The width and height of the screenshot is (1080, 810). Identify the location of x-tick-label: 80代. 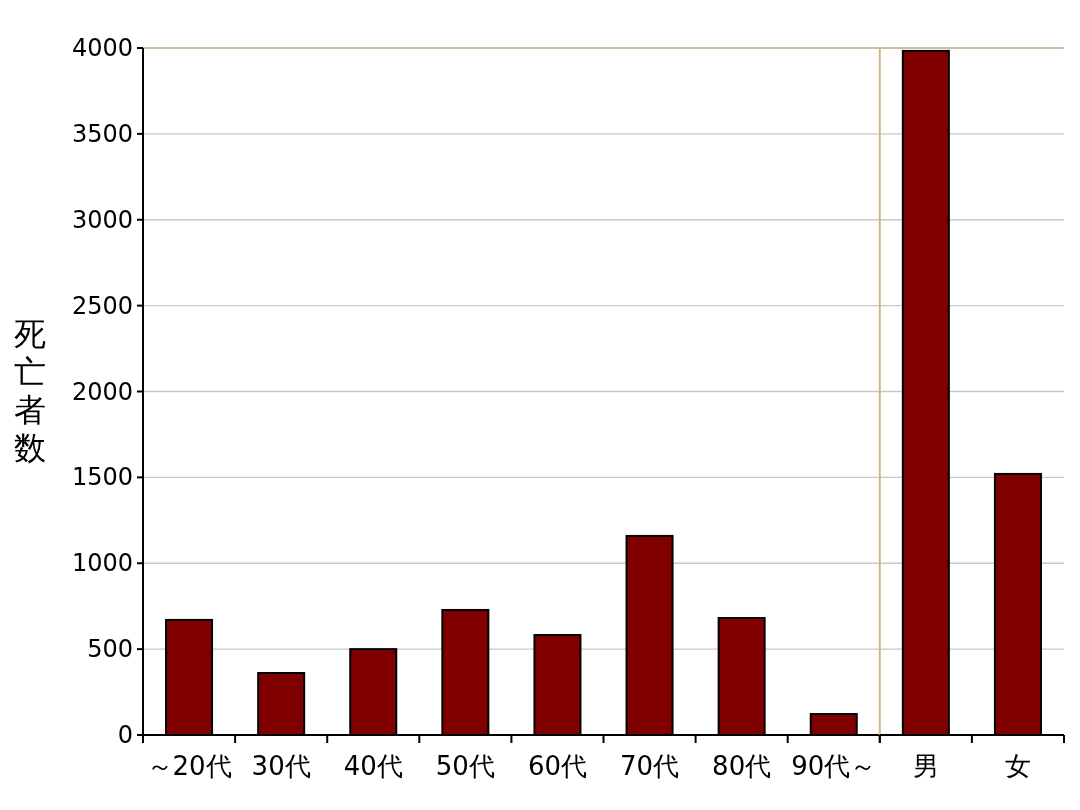
(742, 766).